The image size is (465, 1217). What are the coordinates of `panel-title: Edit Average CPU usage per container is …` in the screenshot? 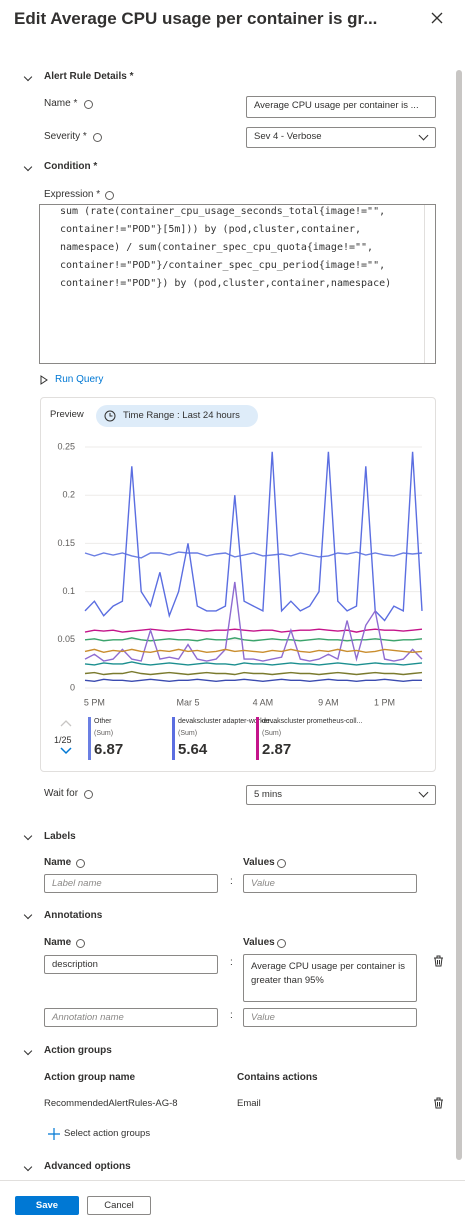 It's located at (196, 18).